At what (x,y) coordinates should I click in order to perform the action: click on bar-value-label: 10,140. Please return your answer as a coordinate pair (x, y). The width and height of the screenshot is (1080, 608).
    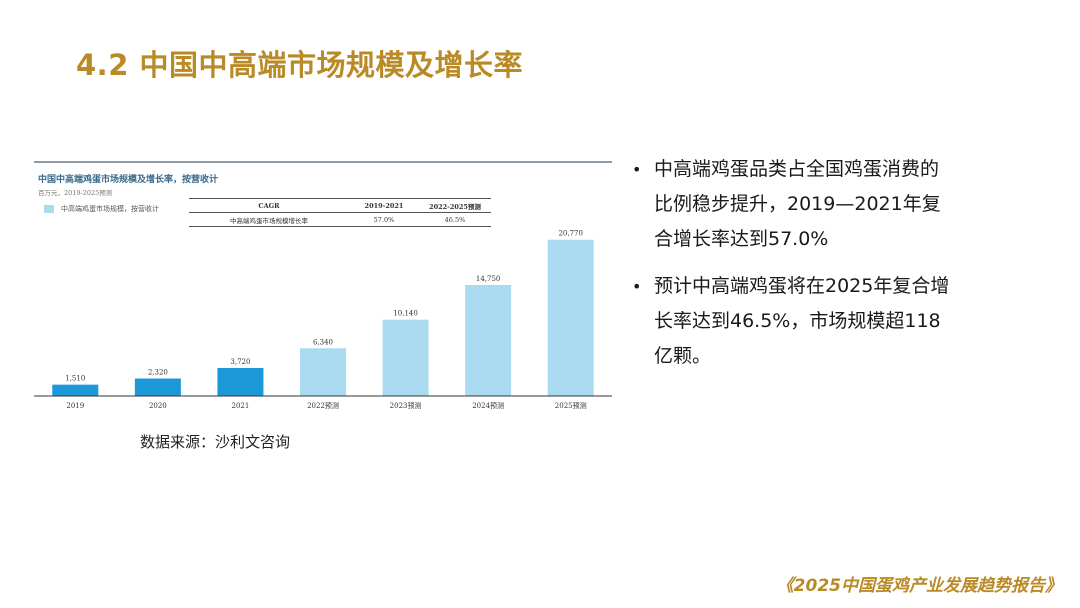
    Looking at the image, I should click on (405, 314).